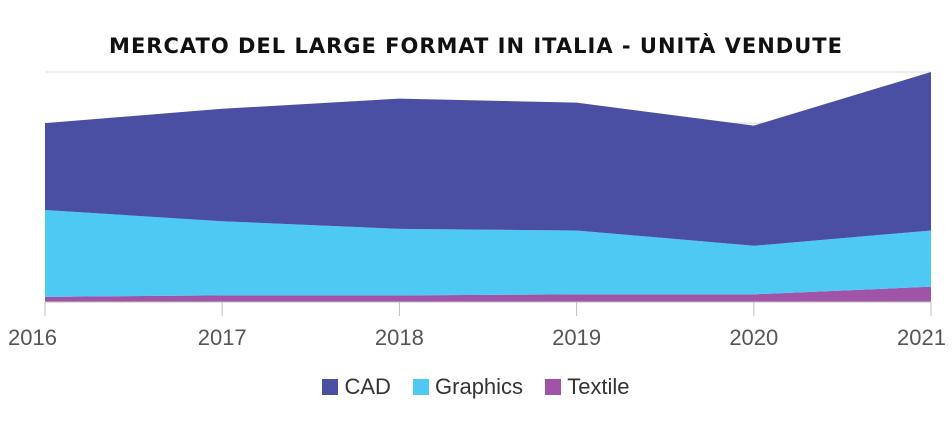 The image size is (952, 434). What do you see at coordinates (753, 337) in the screenshot?
I see `x-tick-label: 2020` at bounding box center [753, 337].